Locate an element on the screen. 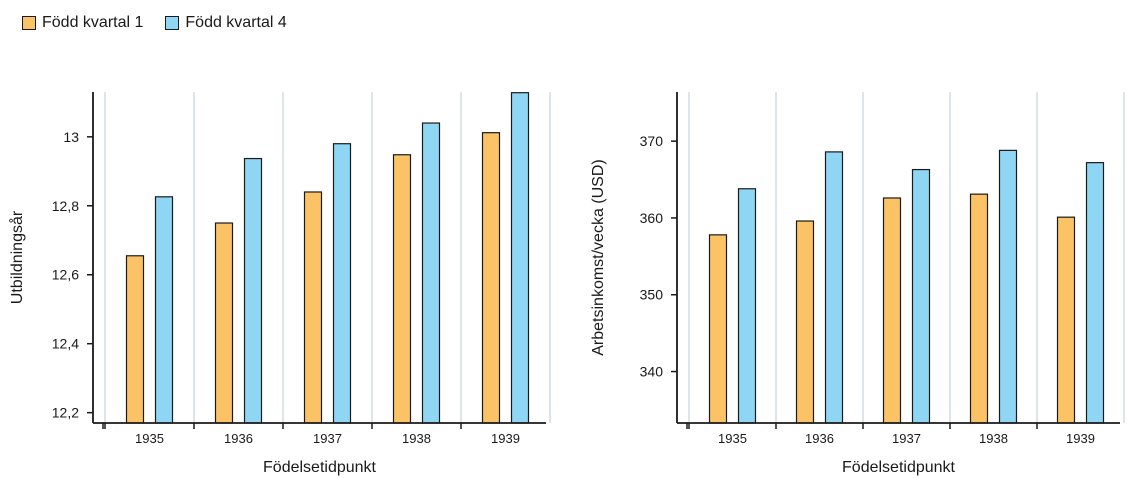 The image size is (1131, 478). y-axis-title: Arbetsinkomst/vecka (USD) is located at coordinates (598, 257).